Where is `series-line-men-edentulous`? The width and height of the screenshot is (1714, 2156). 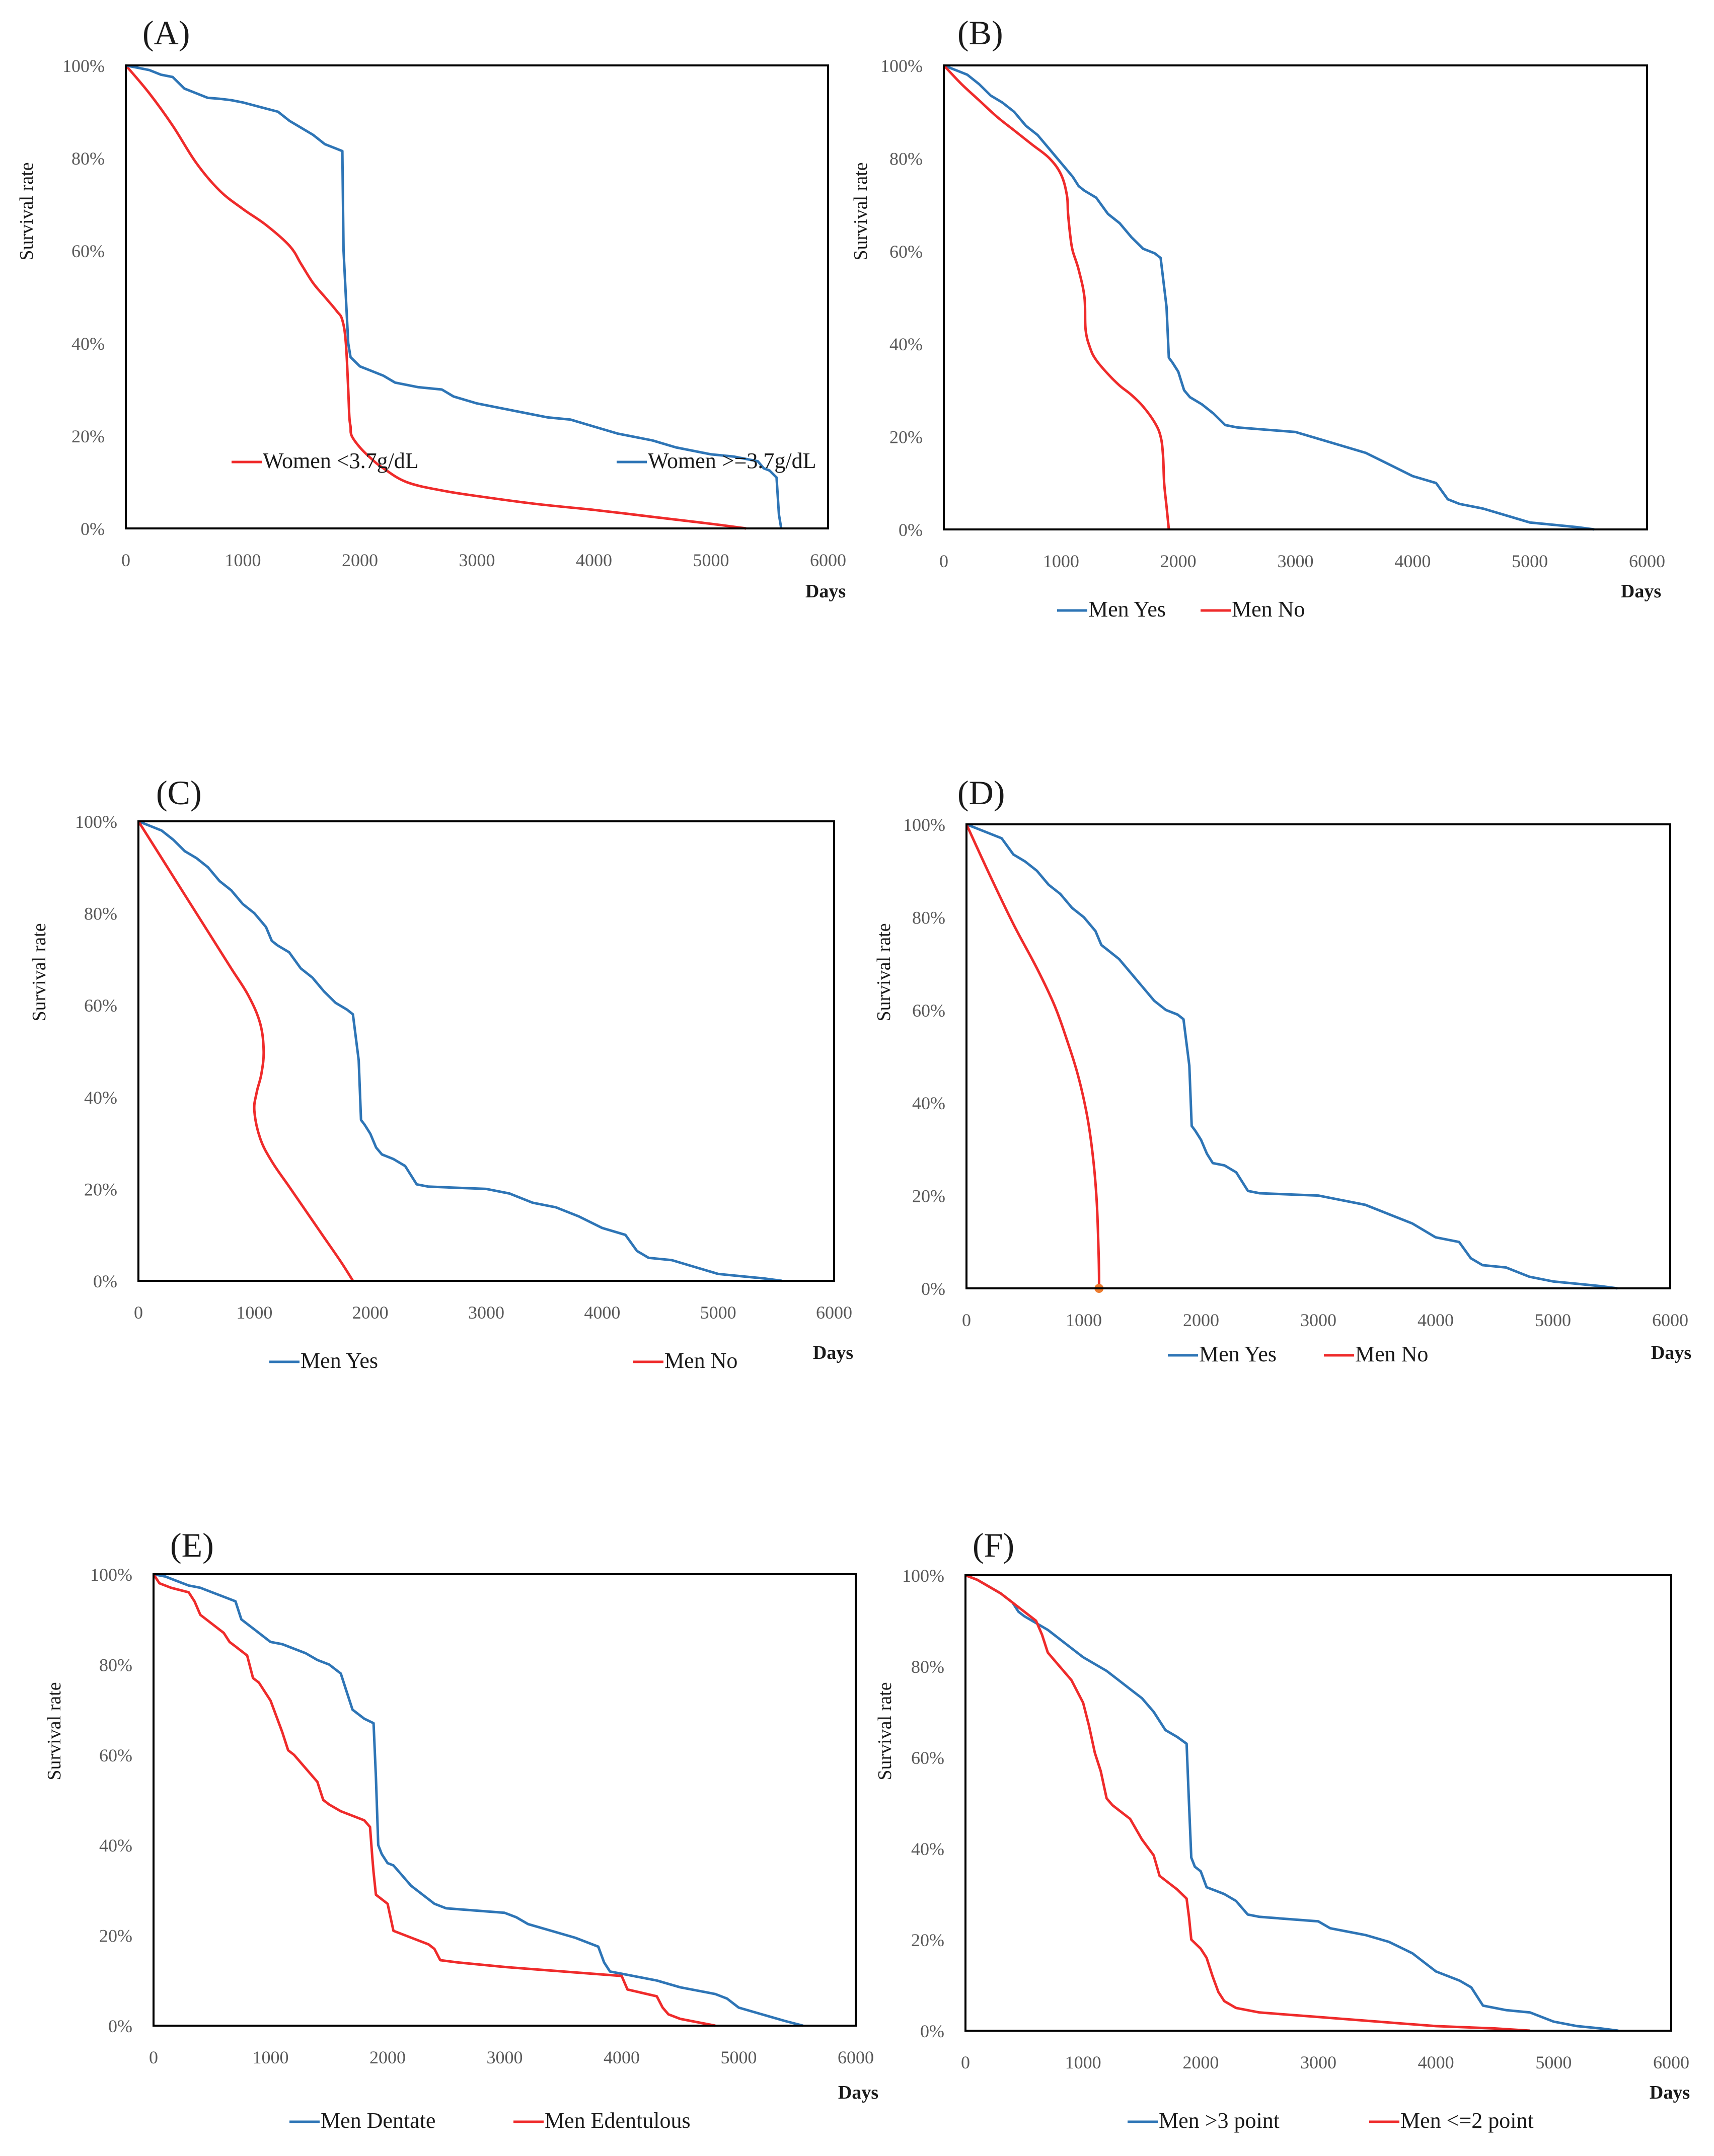 series-line-men-edentulous is located at coordinates (434, 1800).